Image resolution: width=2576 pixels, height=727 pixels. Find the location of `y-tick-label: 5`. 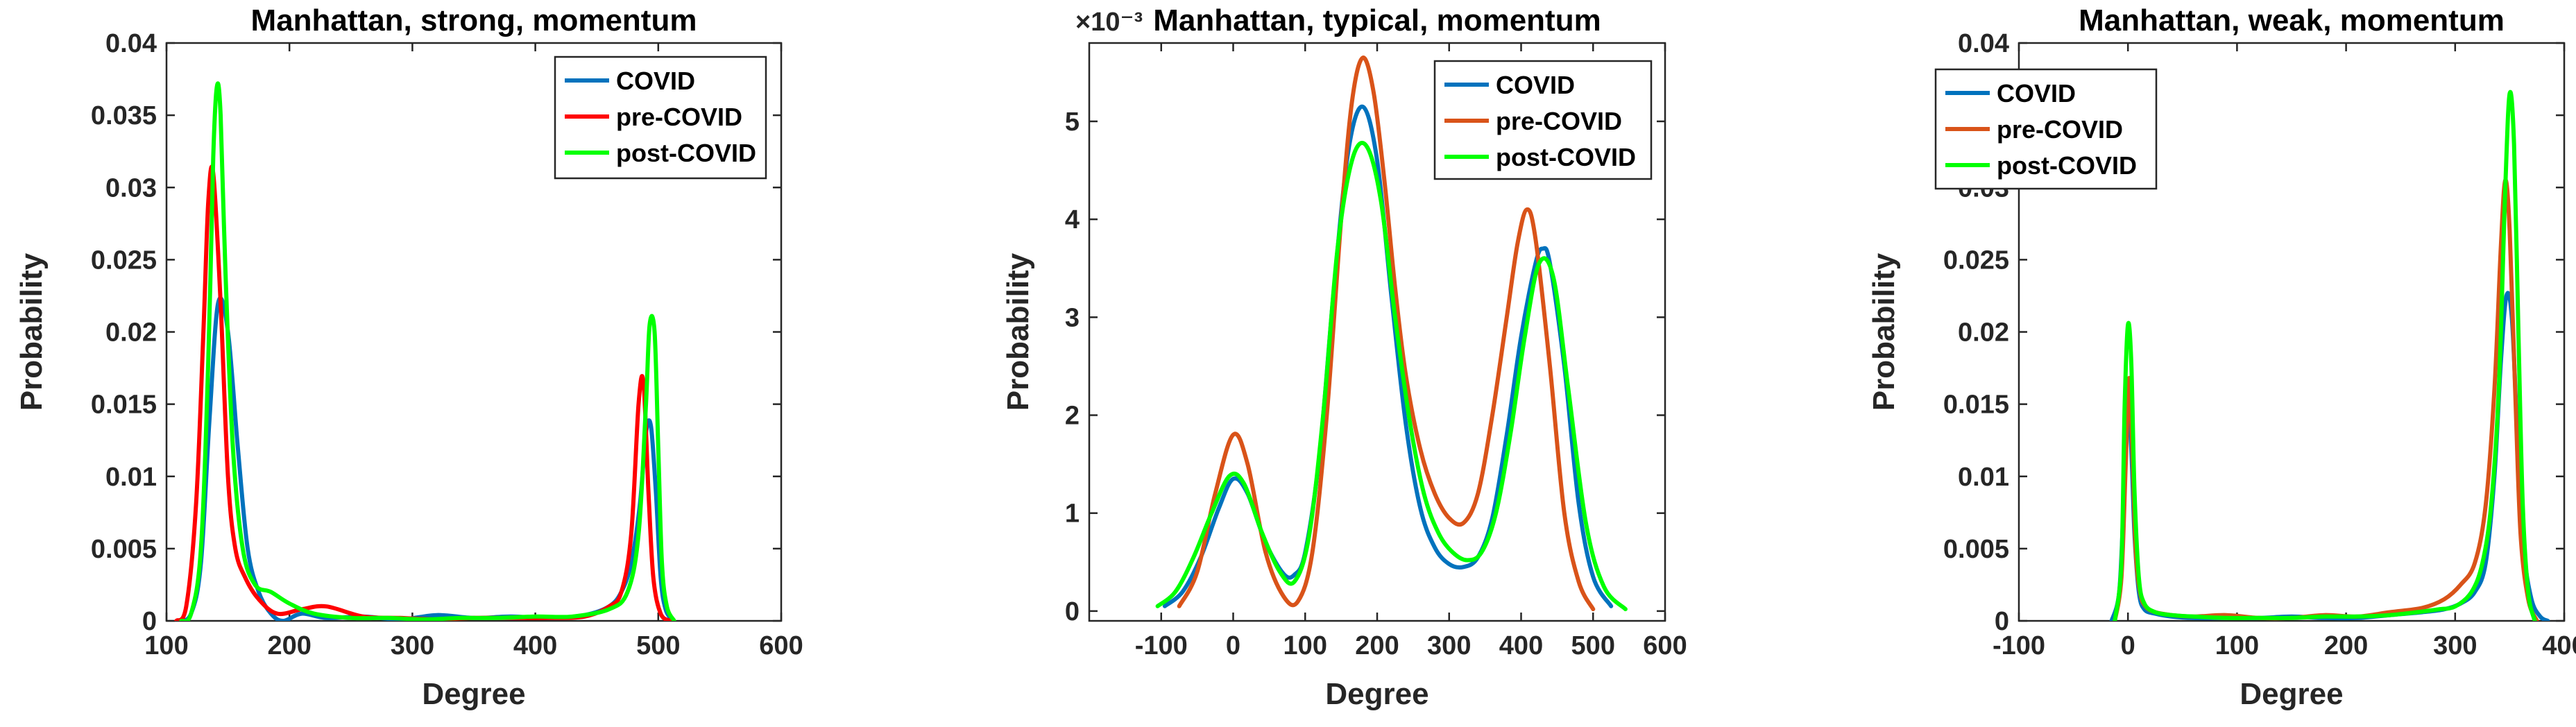

y-tick-label: 5 is located at coordinates (1072, 122).